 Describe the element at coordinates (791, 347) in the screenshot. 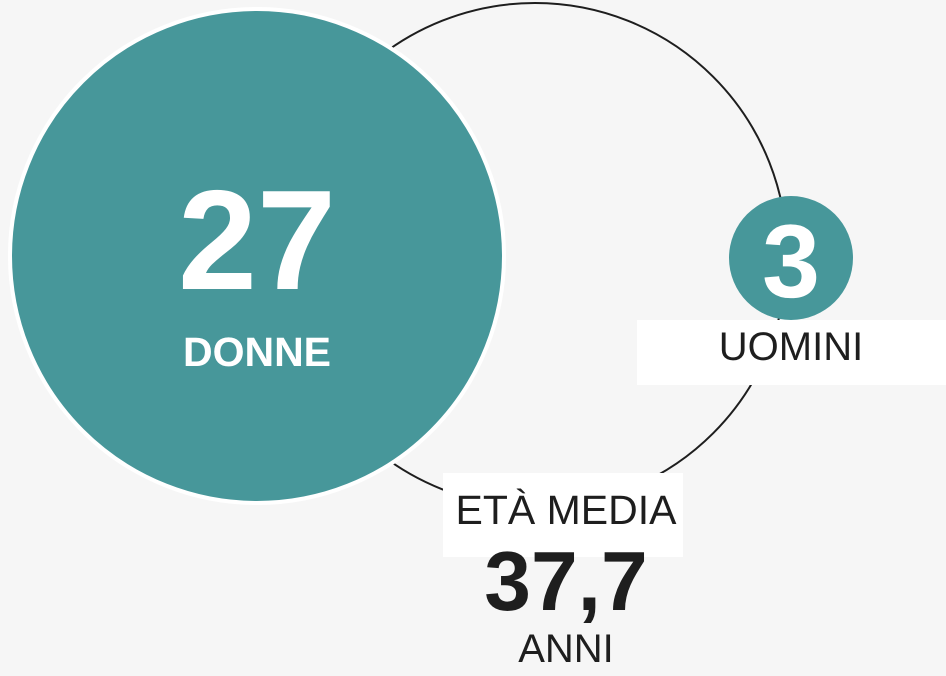

I see `category-label: UOMINI` at that location.